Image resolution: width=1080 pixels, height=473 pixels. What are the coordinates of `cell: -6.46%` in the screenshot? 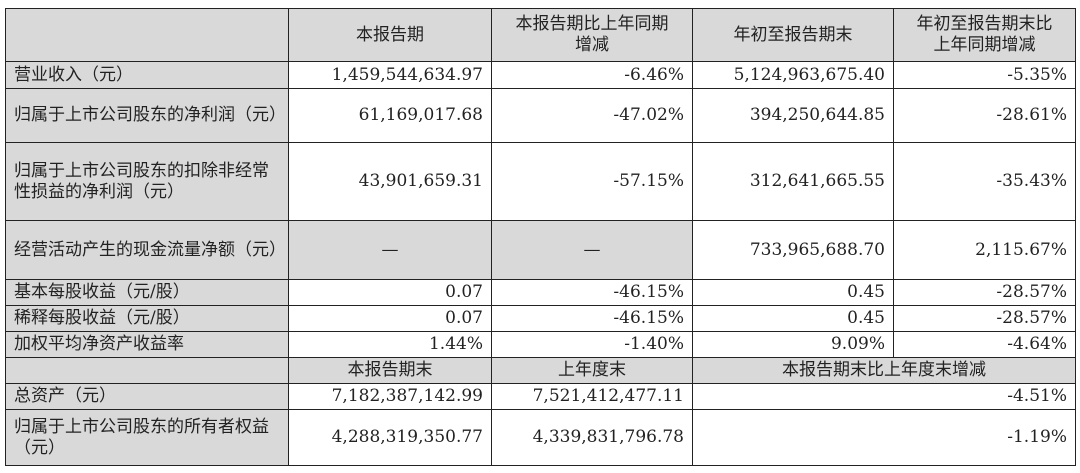 It's located at (592, 75).